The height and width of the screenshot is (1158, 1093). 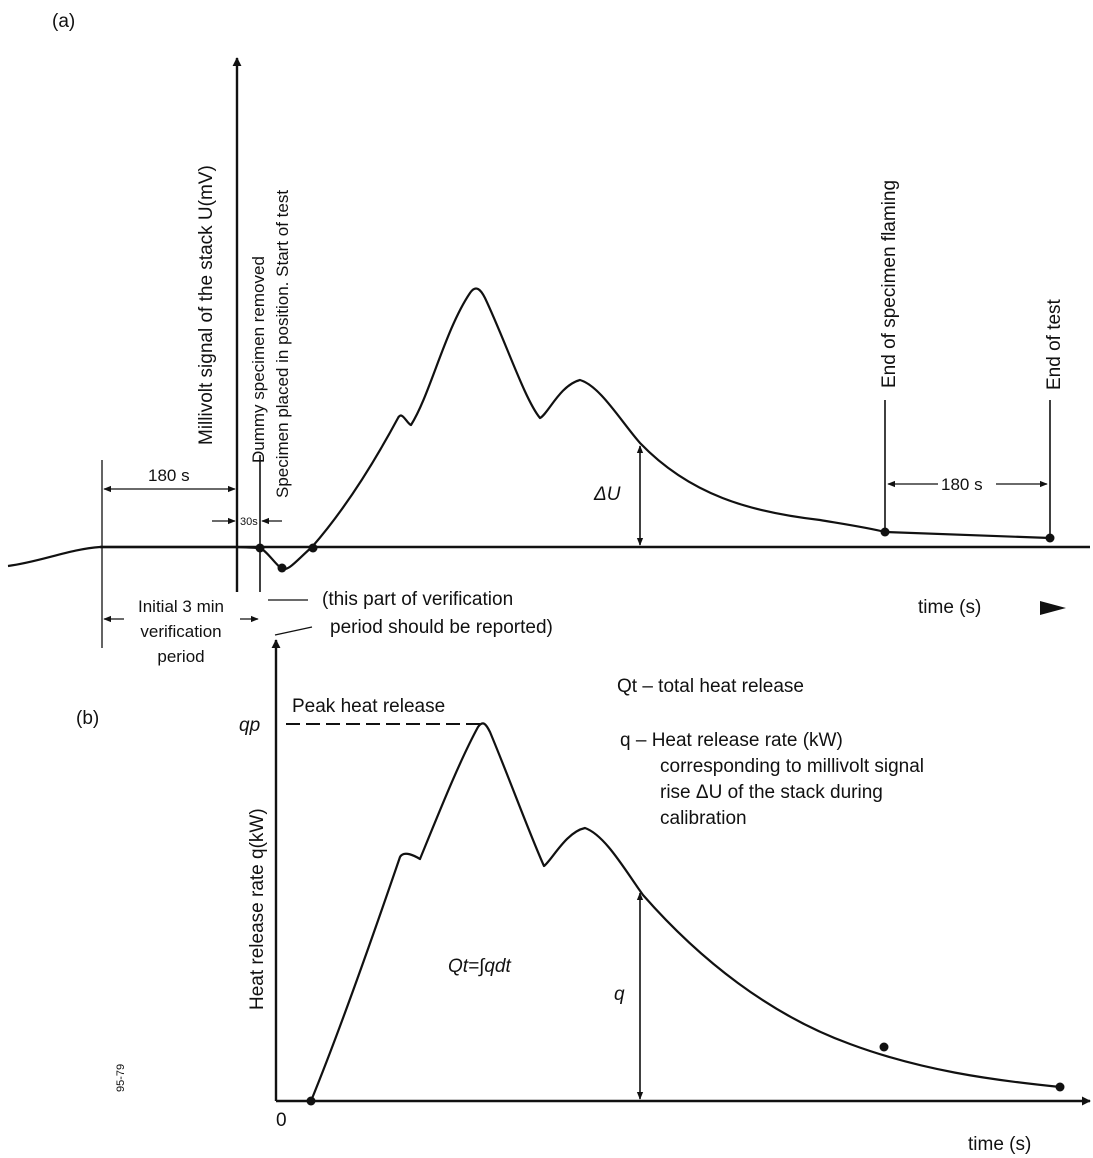 I want to click on panel-b-legend-qt: Qt – total heat release, so click(x=710, y=686).